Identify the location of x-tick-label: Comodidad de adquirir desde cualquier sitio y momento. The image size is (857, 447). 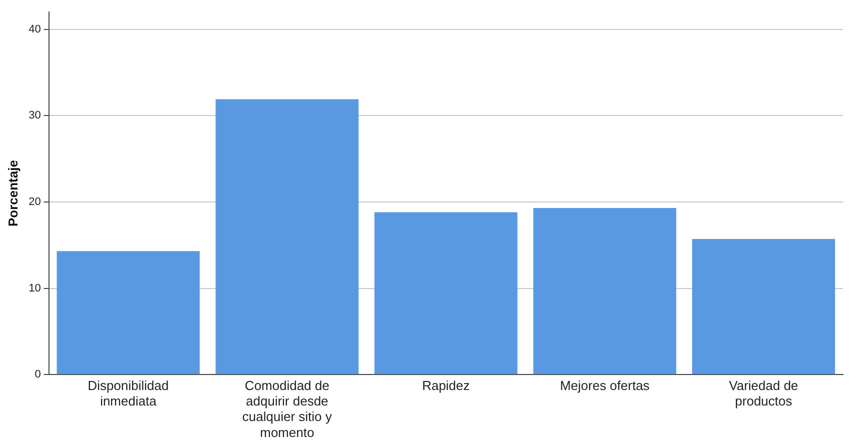
(287, 409).